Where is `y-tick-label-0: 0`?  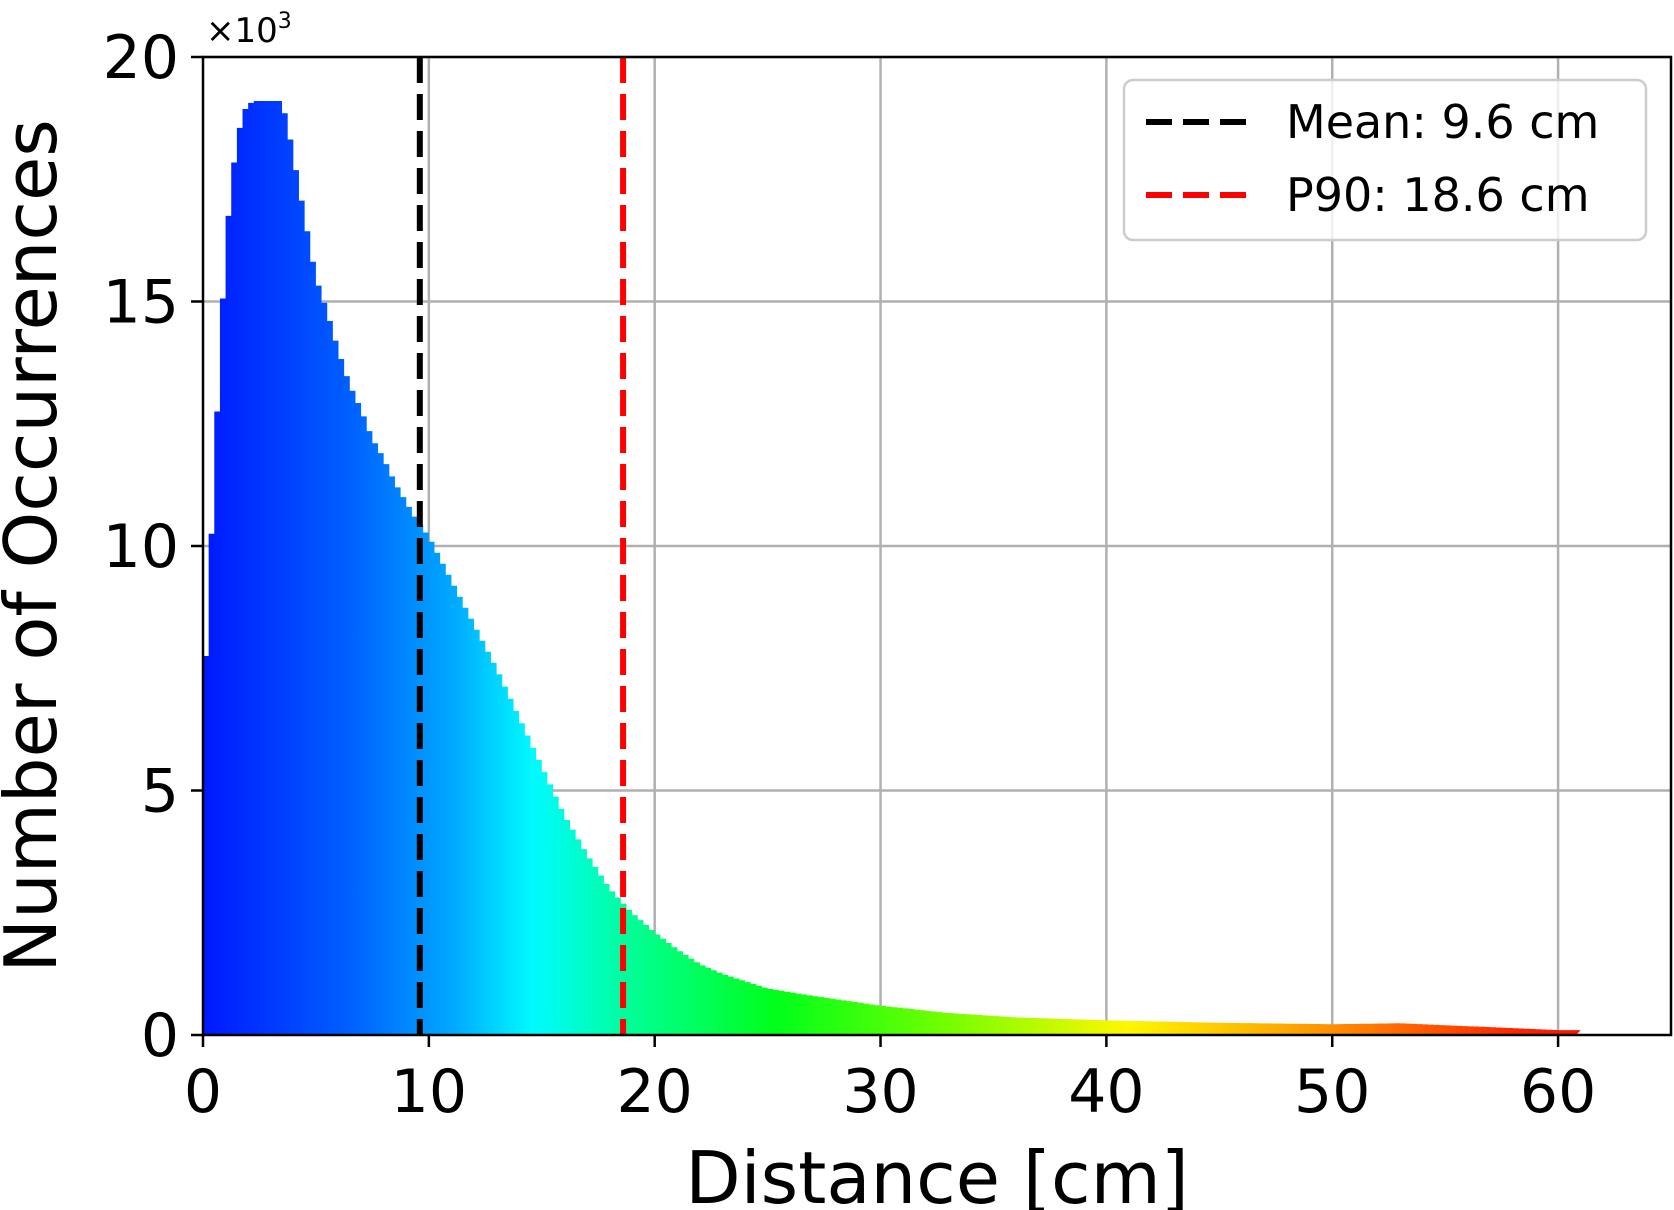
y-tick-label-0: 0 is located at coordinates (160, 1036).